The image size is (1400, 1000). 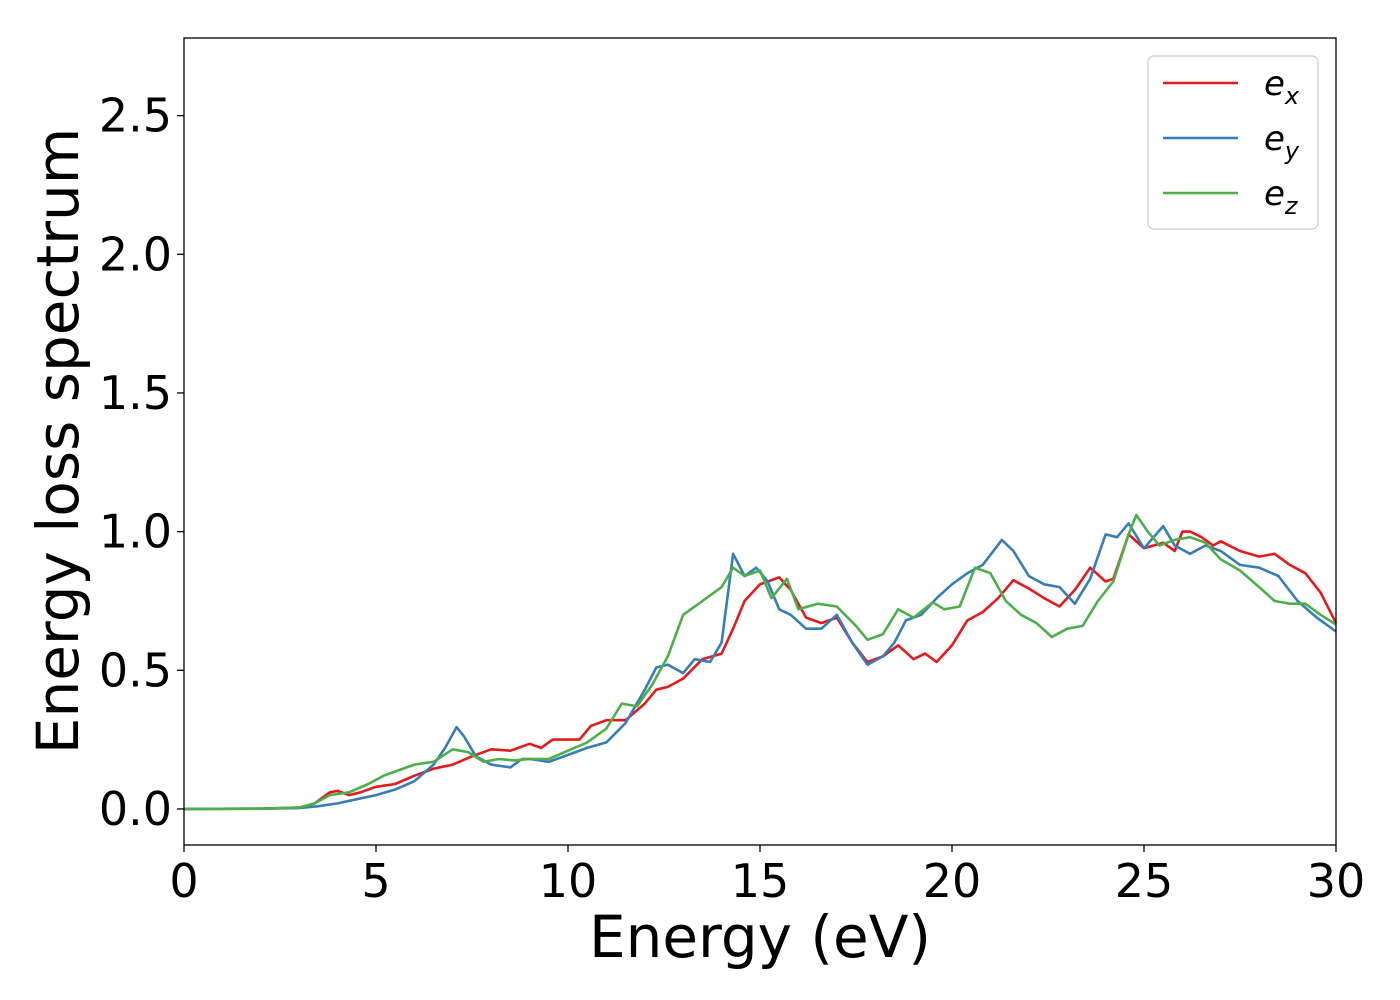 I want to click on legend-label-e_y: ey, so click(x=1282, y=142).